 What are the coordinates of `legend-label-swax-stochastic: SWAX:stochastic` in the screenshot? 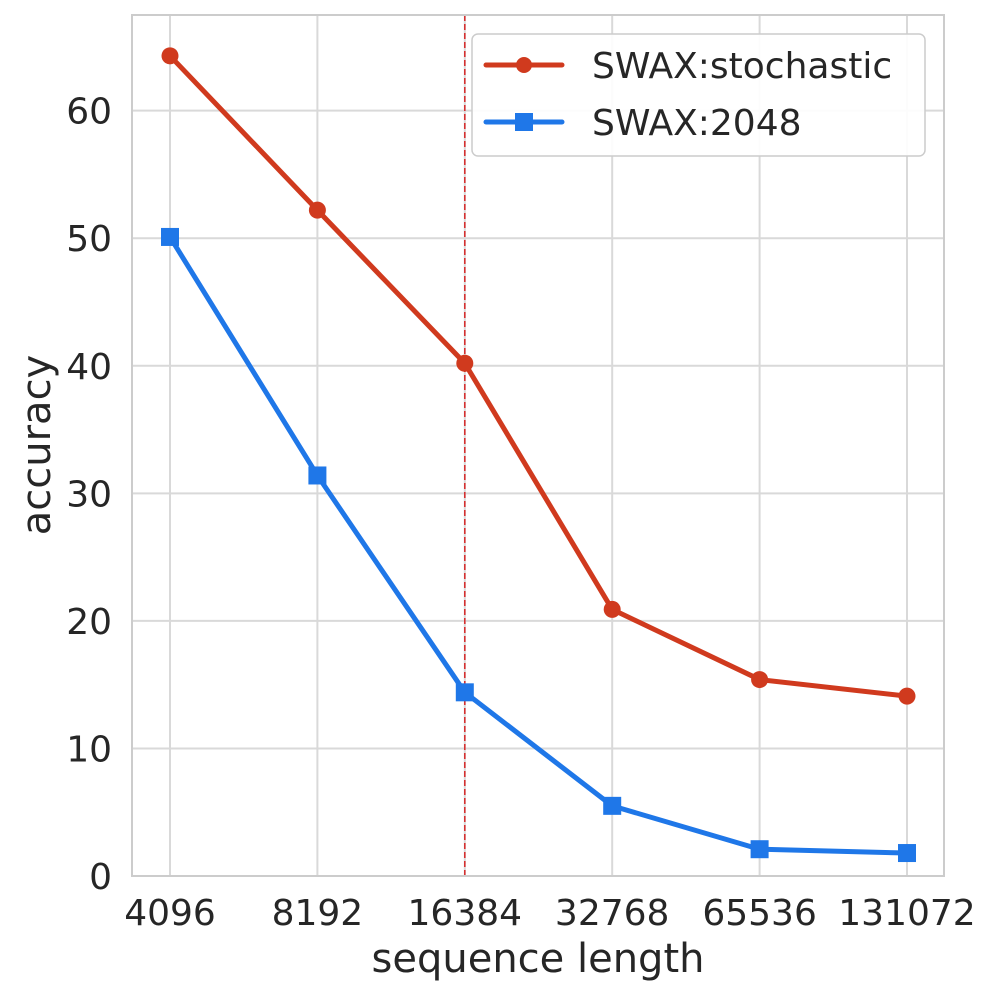 It's located at (742, 66).